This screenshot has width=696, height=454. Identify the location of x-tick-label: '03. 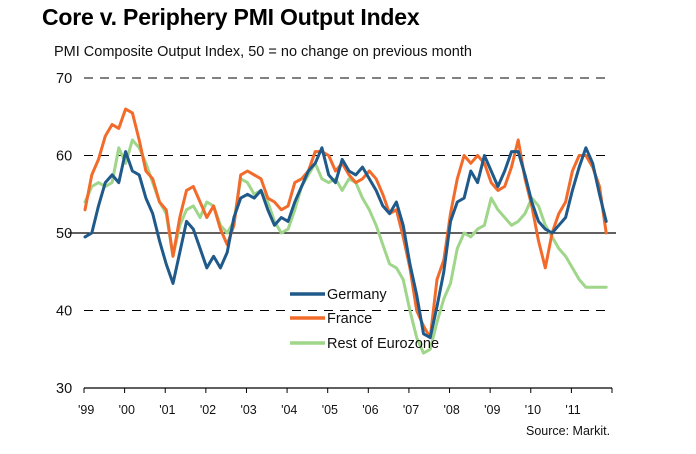
(248, 410).